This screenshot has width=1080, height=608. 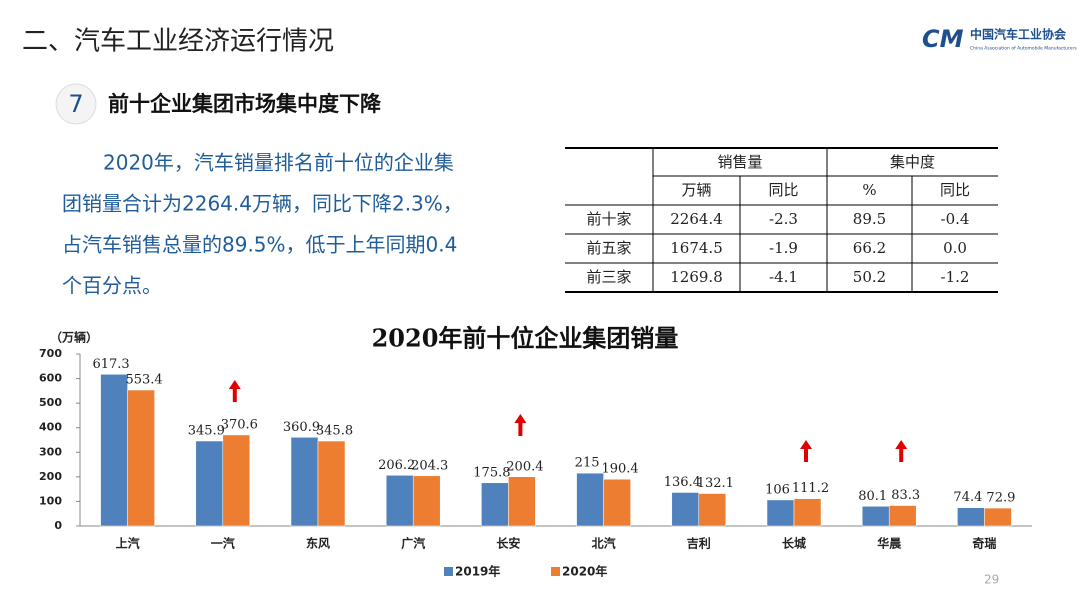 What do you see at coordinates (413, 543) in the screenshot?
I see `x-tick-label: 广汽` at bounding box center [413, 543].